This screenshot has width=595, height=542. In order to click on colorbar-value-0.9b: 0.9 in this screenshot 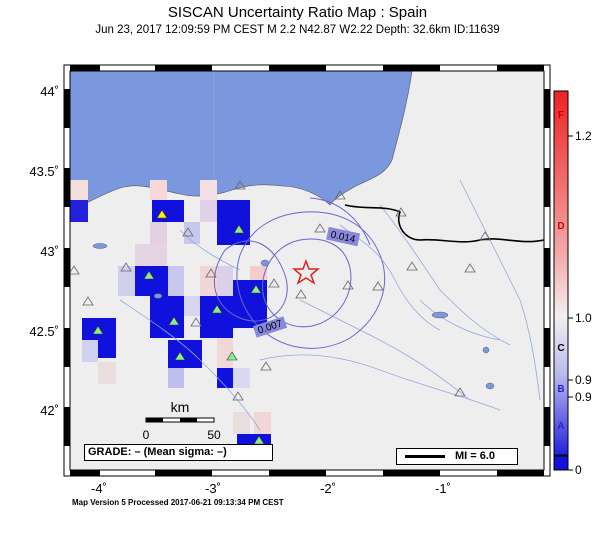, I will do `click(583, 397)`.